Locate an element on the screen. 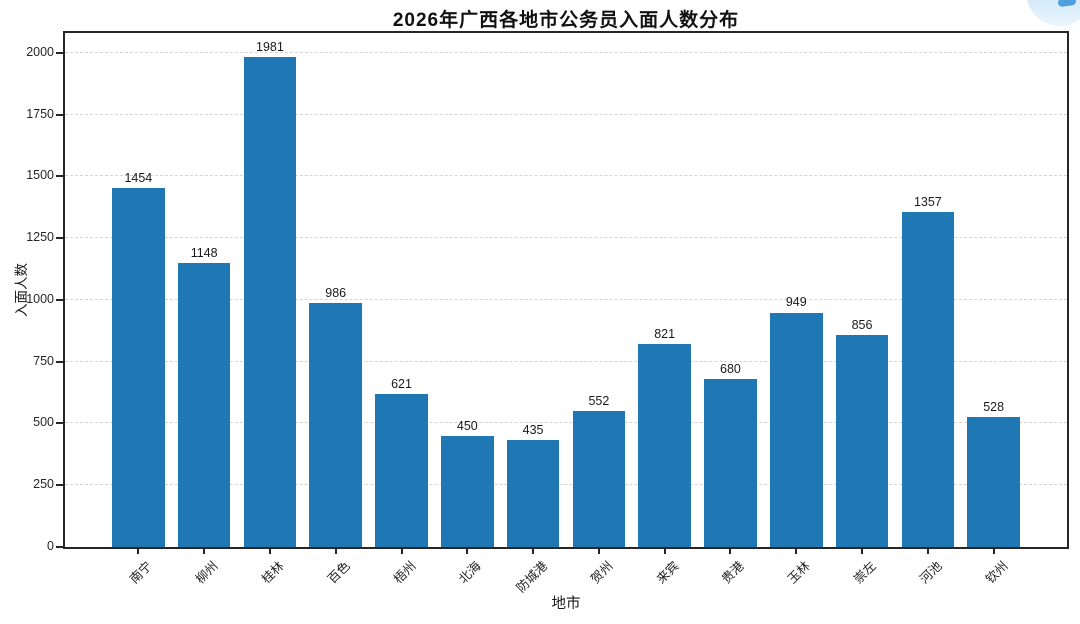 Image resolution: width=1080 pixels, height=624 pixels. x-tick-label-text: 崇左 is located at coordinates (865, 572).